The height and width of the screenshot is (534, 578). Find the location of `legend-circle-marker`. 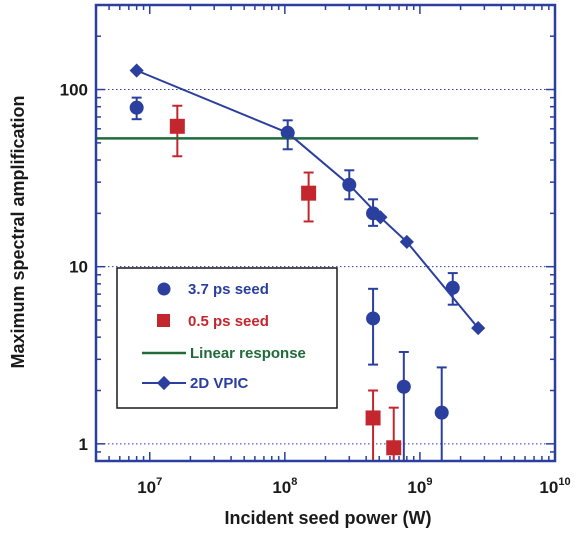

legend-circle-marker is located at coordinates (164, 289).